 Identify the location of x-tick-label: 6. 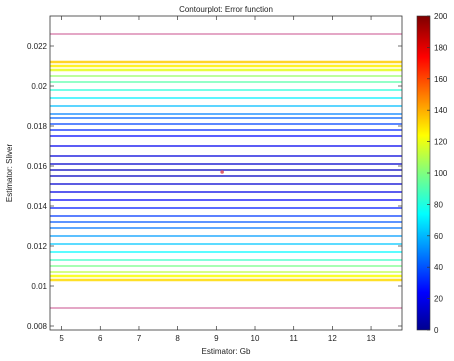
(100, 338).